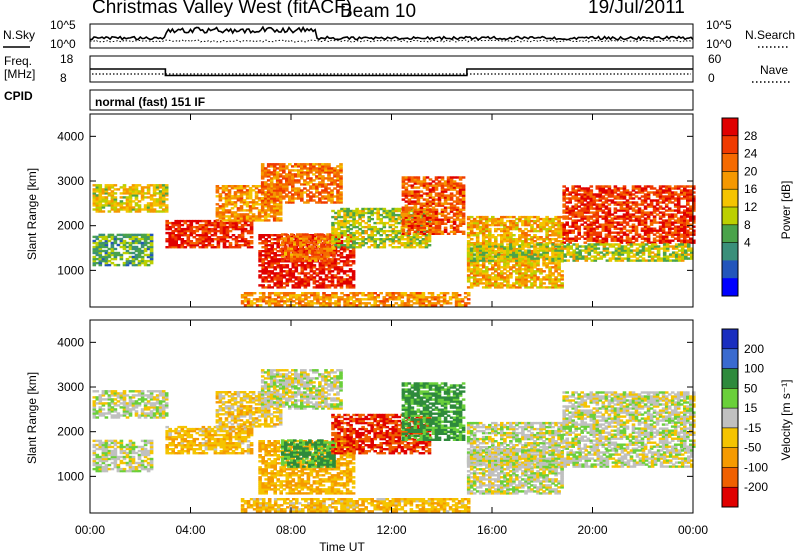  I want to click on freq-panel: Freq. [MHz] 18 8 60 0 Nave, so click(397, 68).